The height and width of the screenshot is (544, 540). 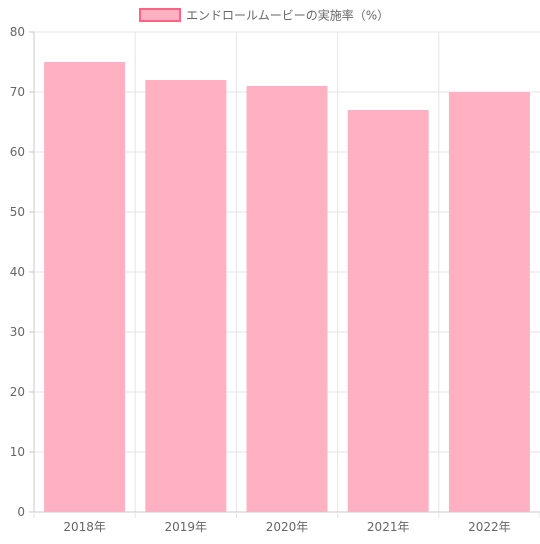 I want to click on y-tick-label: 20, so click(x=17, y=392).